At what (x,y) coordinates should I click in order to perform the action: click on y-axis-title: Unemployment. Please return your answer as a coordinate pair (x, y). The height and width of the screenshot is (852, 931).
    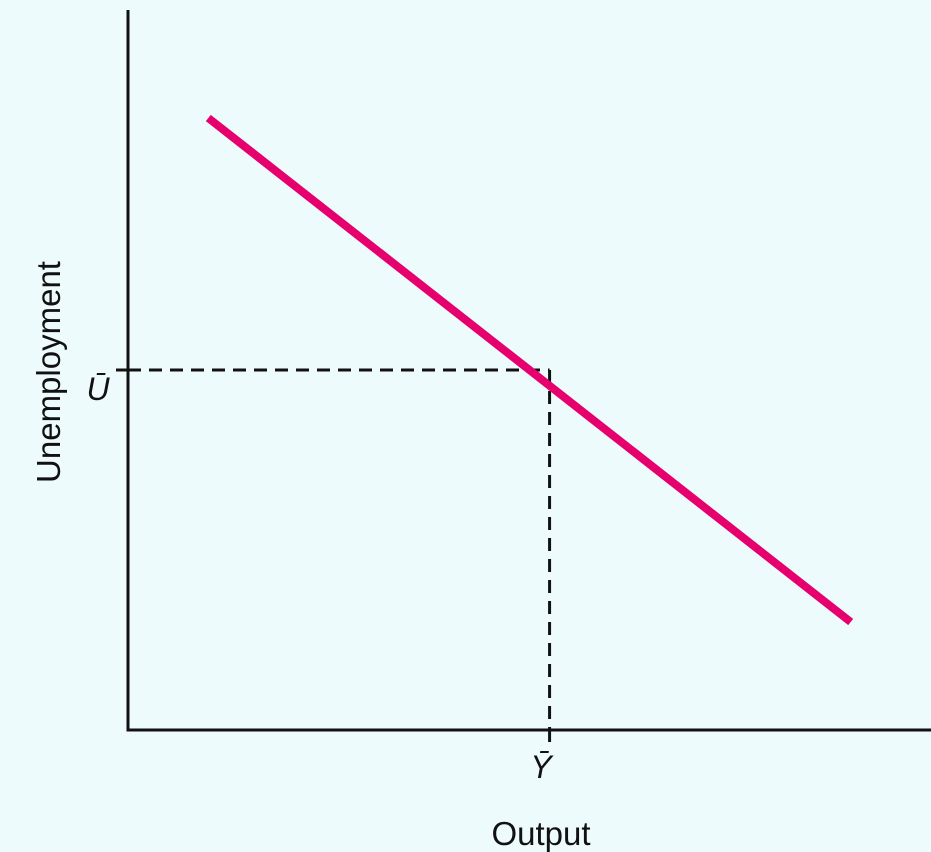
    Looking at the image, I should click on (48, 372).